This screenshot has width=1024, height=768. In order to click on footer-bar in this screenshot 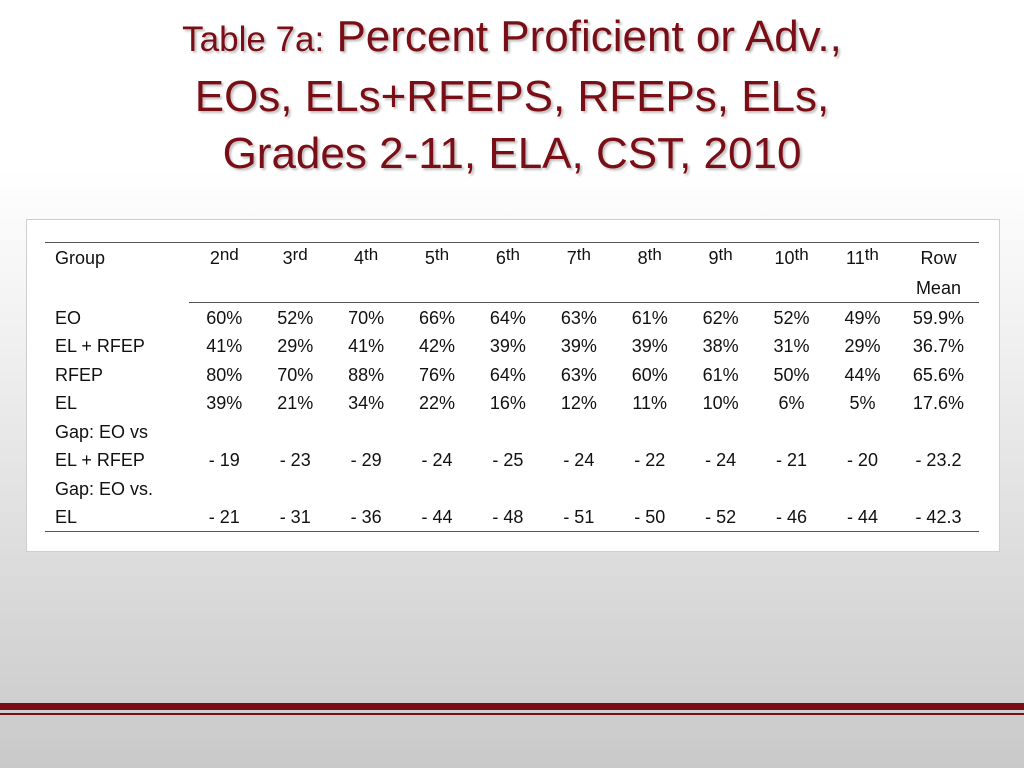, I will do `click(512, 706)`.